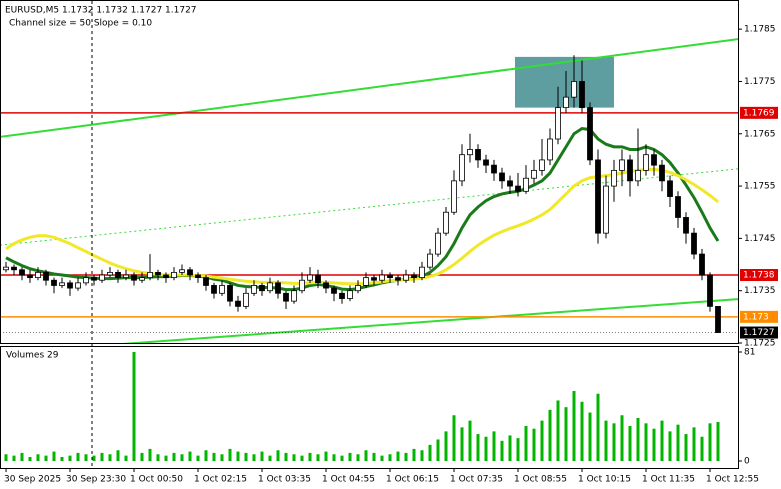  I want to click on x-tick-label: 1 Oct 12:55, so click(732, 480).